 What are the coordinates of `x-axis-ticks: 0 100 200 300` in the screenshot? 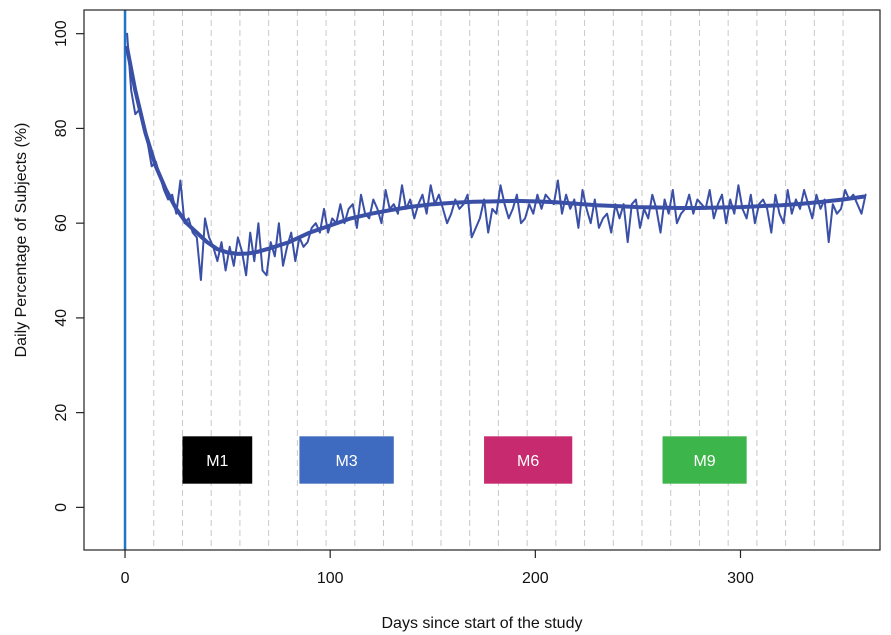 It's located at (437, 568).